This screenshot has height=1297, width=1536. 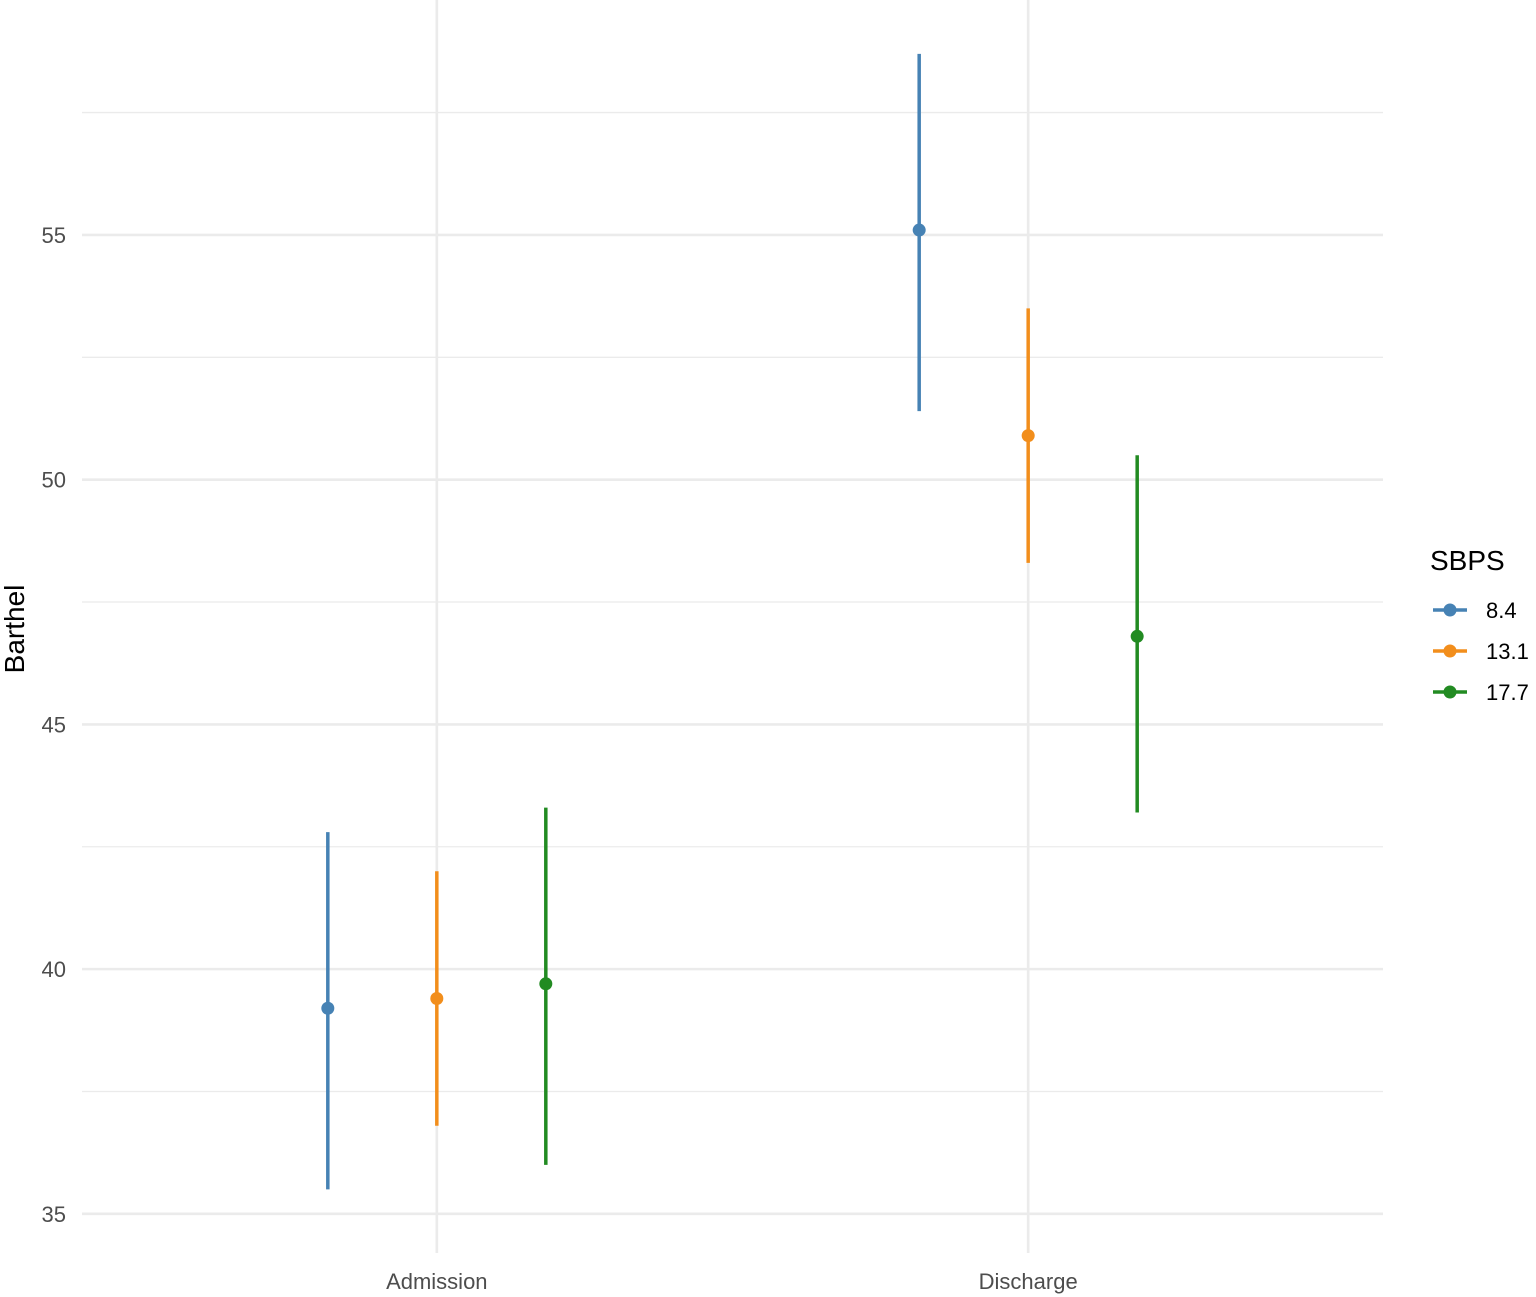 I want to click on legend-label: 17.7, so click(x=1507, y=692).